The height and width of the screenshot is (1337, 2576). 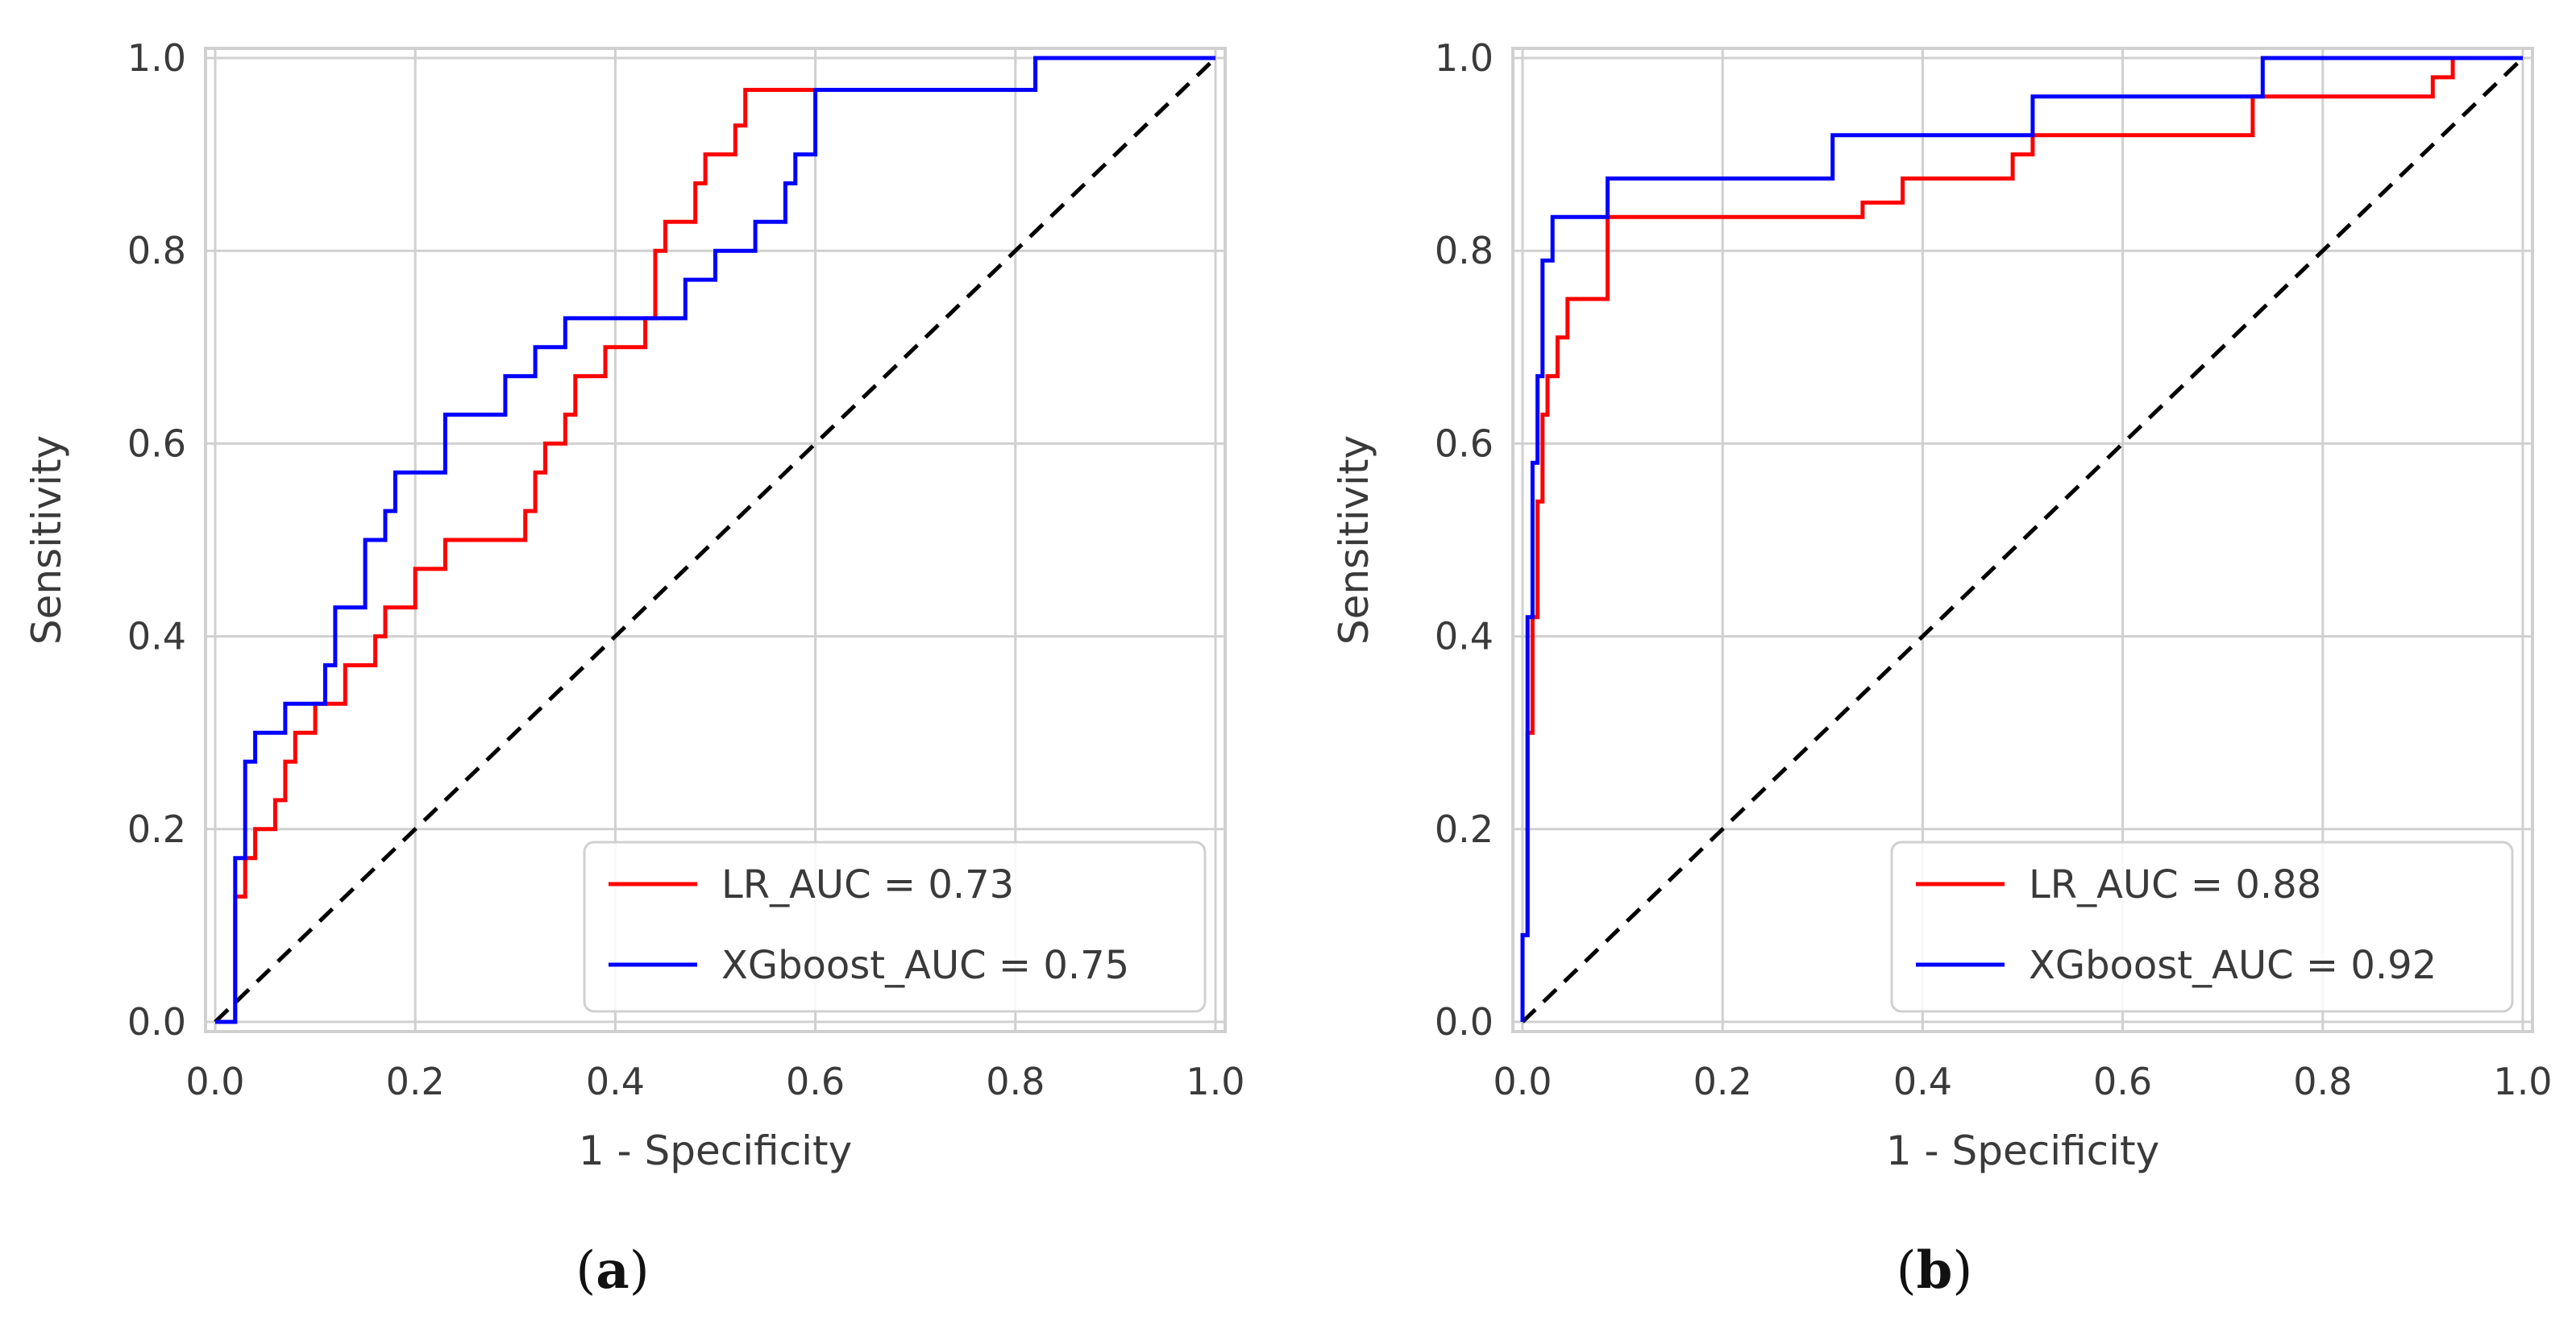 What do you see at coordinates (925, 965) in the screenshot?
I see `legend-entry-label: XGboost_AUC = 0.75` at bounding box center [925, 965].